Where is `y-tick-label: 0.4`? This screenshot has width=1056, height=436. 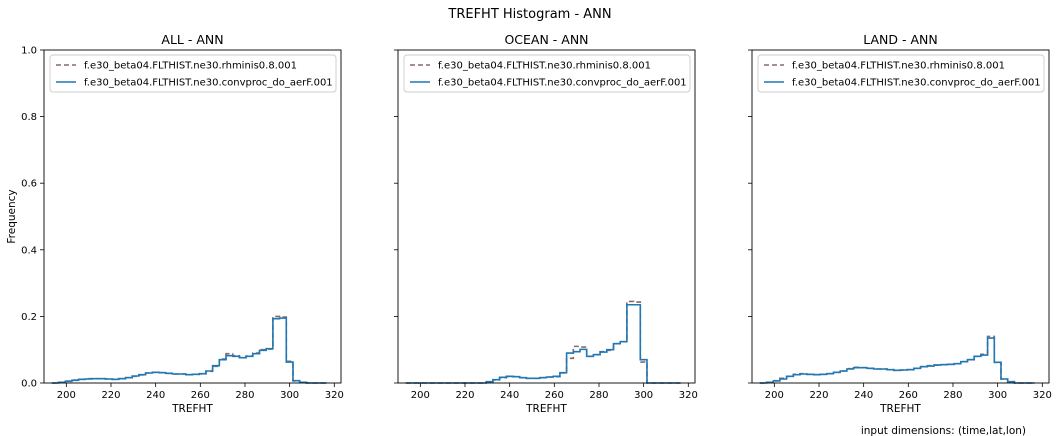 y-tick-label: 0.4 is located at coordinates (29, 250).